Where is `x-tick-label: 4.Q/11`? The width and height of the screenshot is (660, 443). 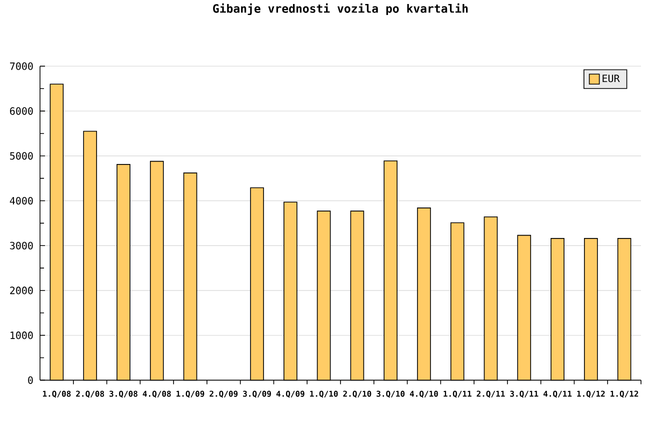 x-tick-label: 4.Q/11 is located at coordinates (557, 394).